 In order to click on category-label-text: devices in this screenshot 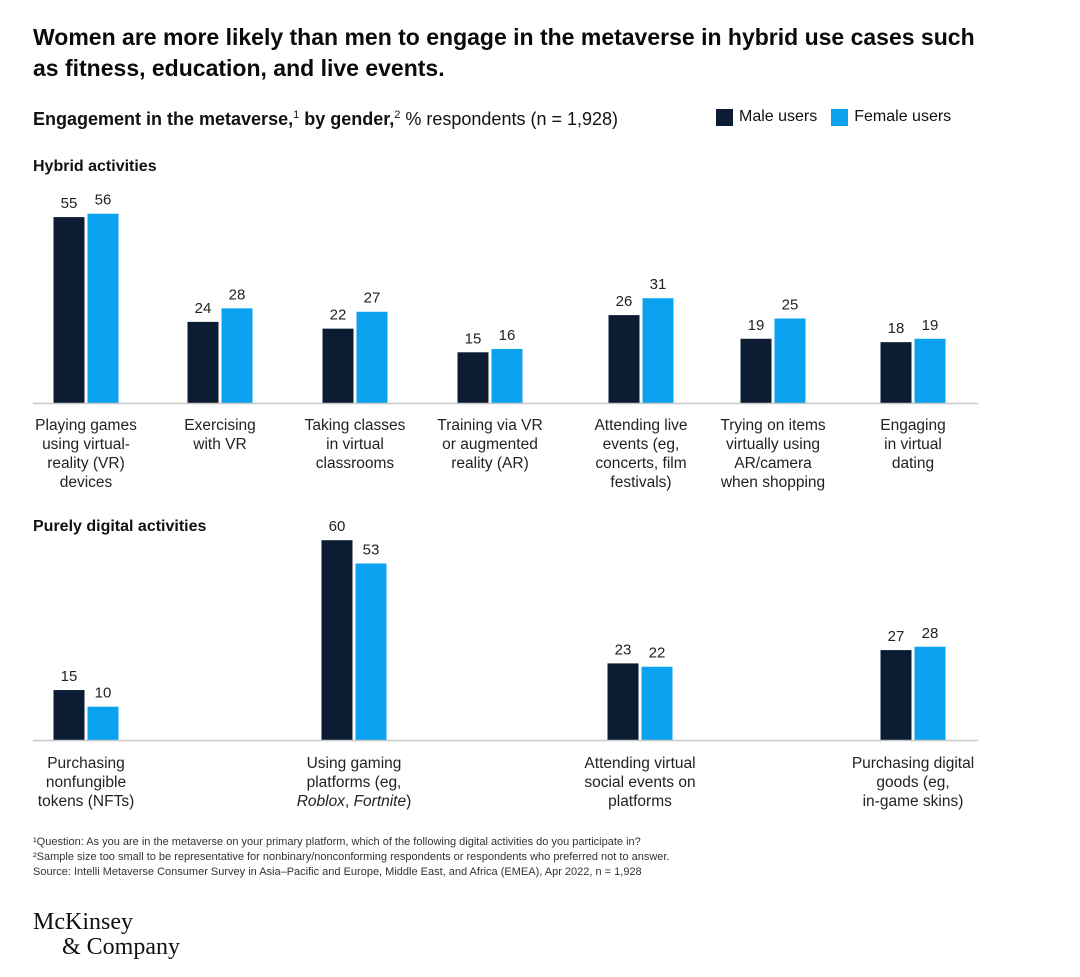, I will do `click(86, 482)`.